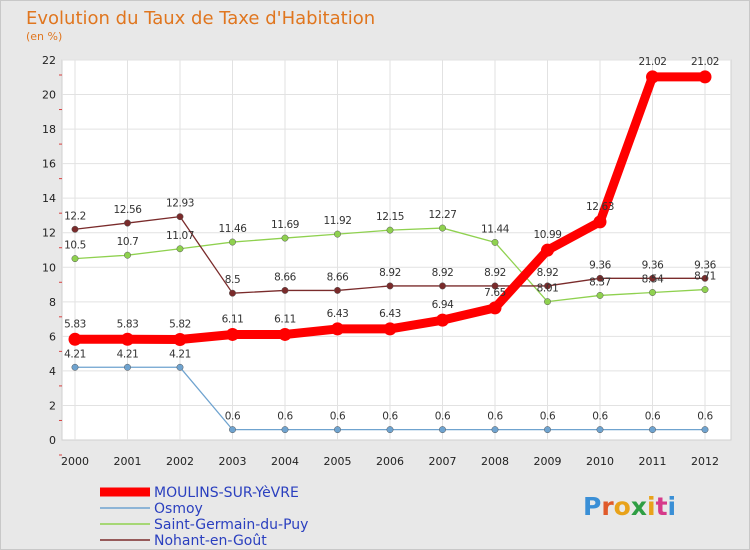 The height and width of the screenshot is (550, 750). Describe the element at coordinates (151, 509) in the screenshot. I see `legend-item: Osmoy` at that location.